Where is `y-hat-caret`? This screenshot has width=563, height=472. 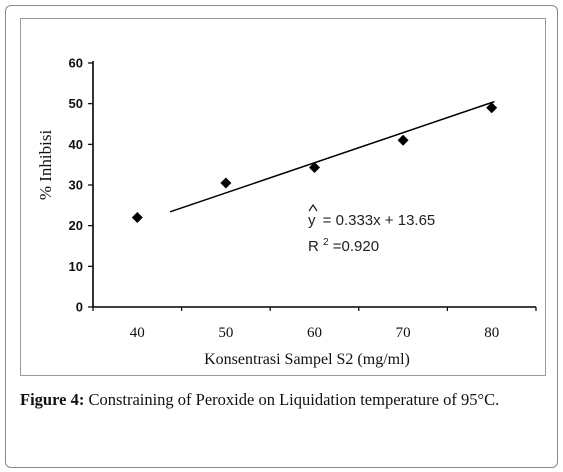
y-hat-caret is located at coordinates (313, 207).